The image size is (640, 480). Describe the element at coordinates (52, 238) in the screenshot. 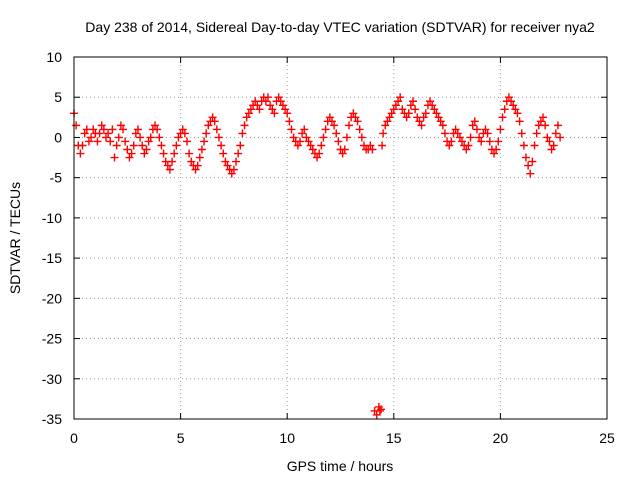

I see `y-tick-labels: 10 5 0 -5 -10 -15 -20 -25 -30 -35` at that location.